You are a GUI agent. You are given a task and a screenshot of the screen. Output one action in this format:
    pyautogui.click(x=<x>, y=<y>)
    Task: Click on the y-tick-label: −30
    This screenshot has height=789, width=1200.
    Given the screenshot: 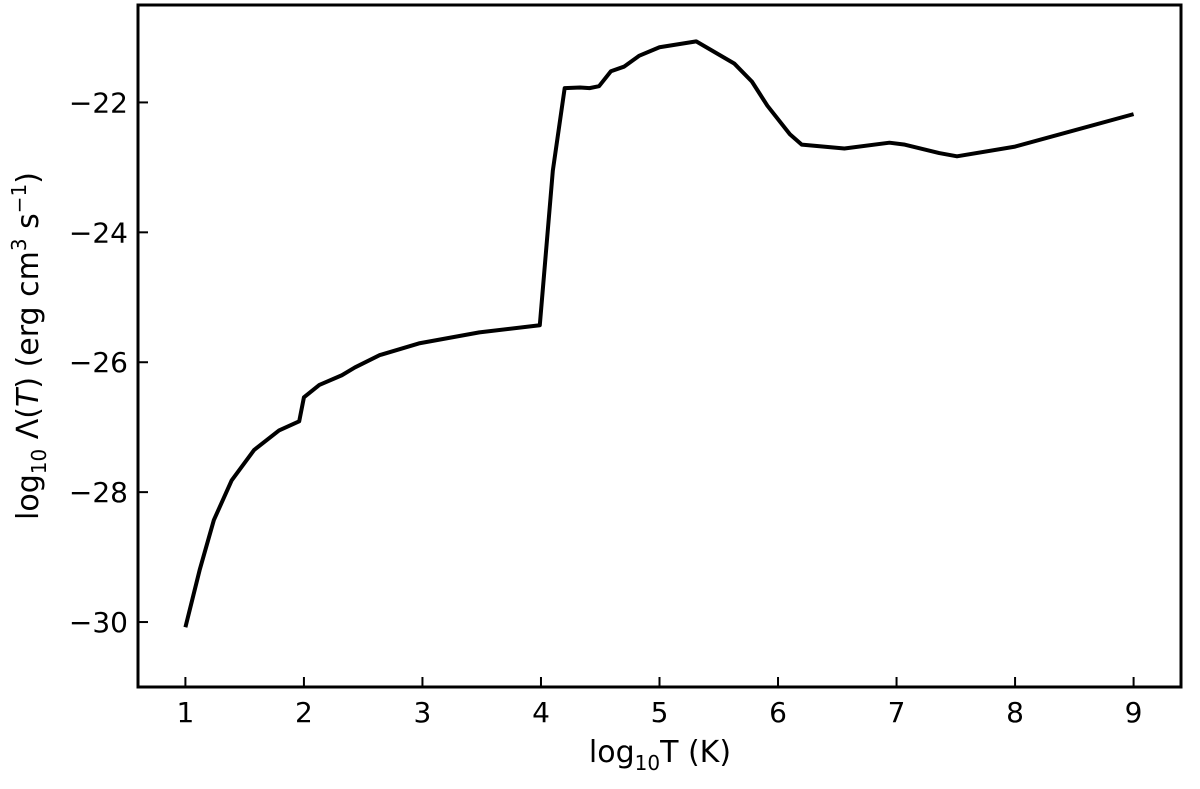 What is the action you would take?
    pyautogui.click(x=98, y=622)
    